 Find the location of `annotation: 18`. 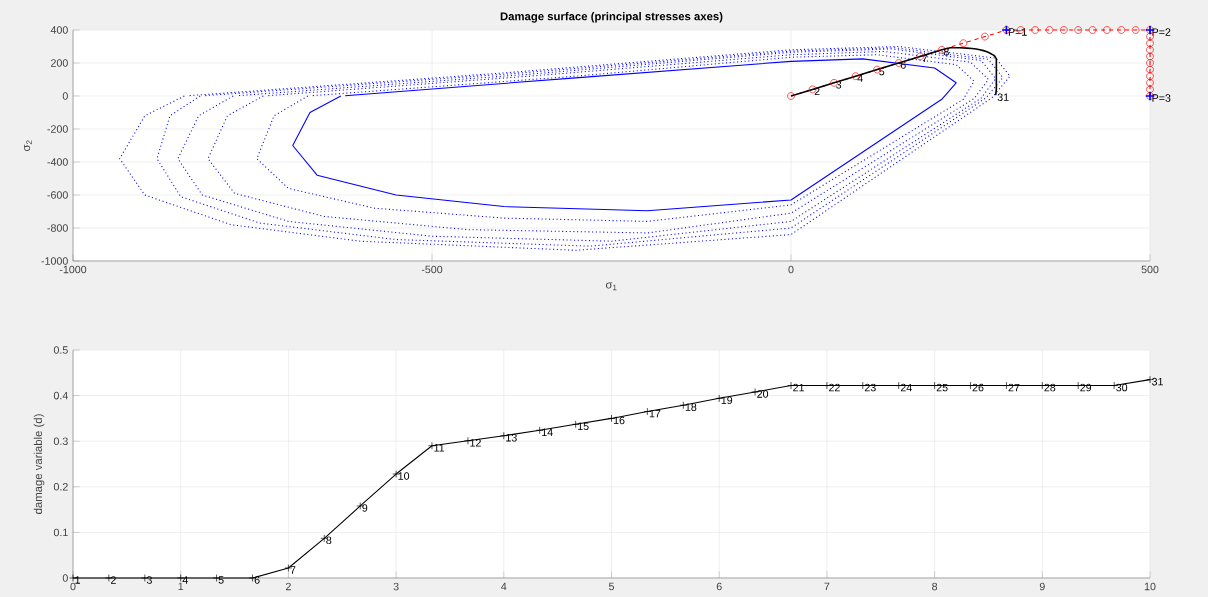

annotation: 18 is located at coordinates (691, 407).